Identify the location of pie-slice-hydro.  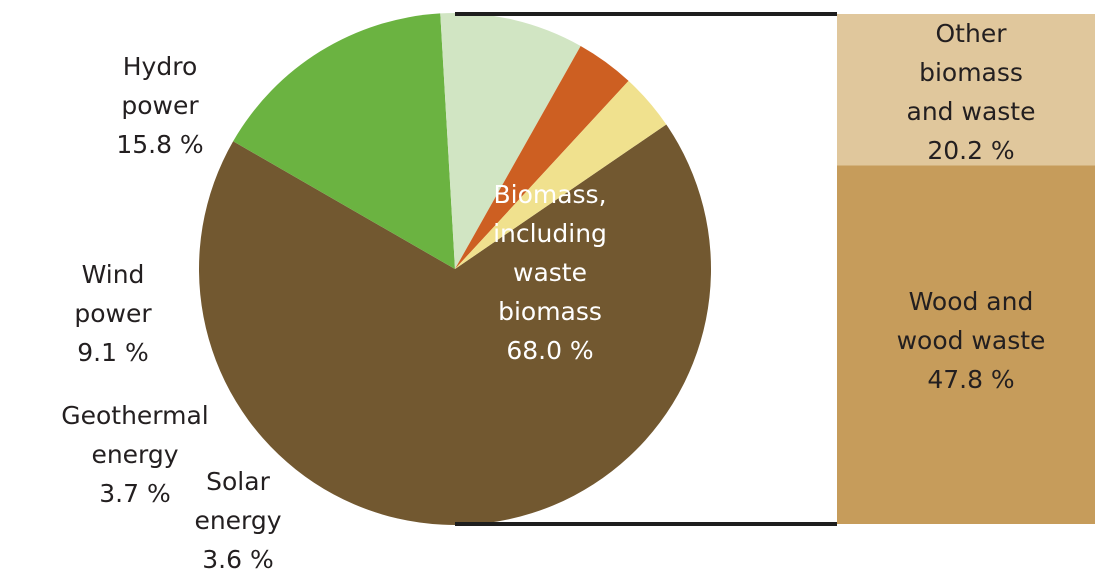
(344, 141).